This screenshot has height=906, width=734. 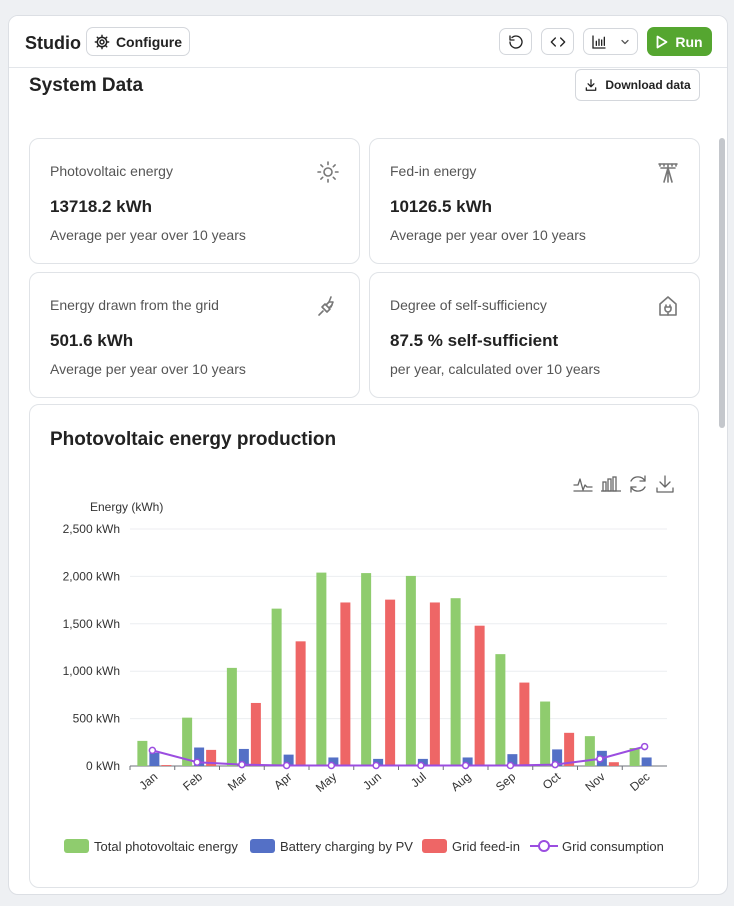 I want to click on card-value: 13718.2 kWh, so click(x=101, y=206).